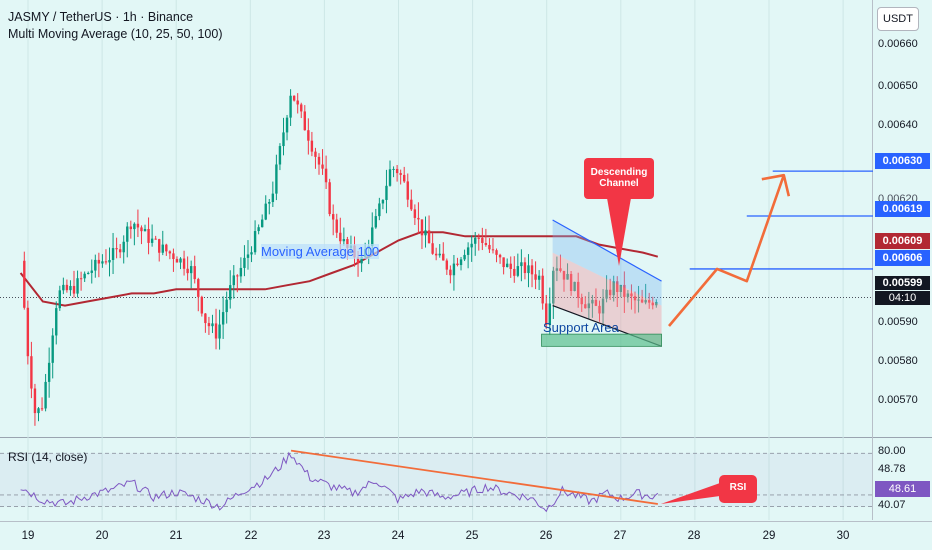  Describe the element at coordinates (898, 19) in the screenshot. I see `currency-button: USDT` at that location.